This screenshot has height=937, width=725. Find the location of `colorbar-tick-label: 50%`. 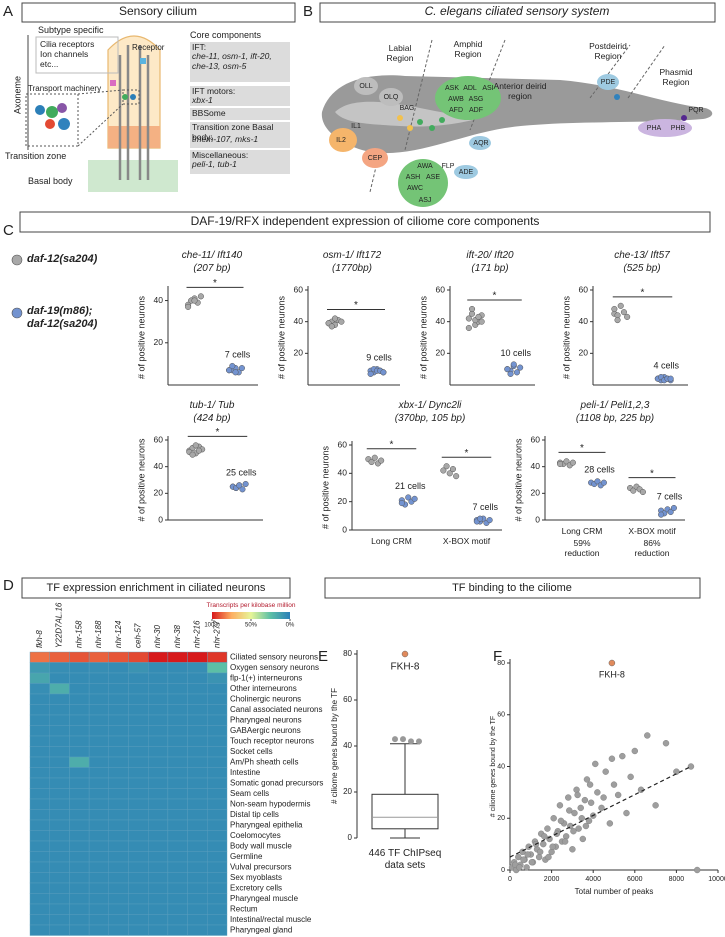

colorbar-tick-label: 50% is located at coordinates (251, 626).